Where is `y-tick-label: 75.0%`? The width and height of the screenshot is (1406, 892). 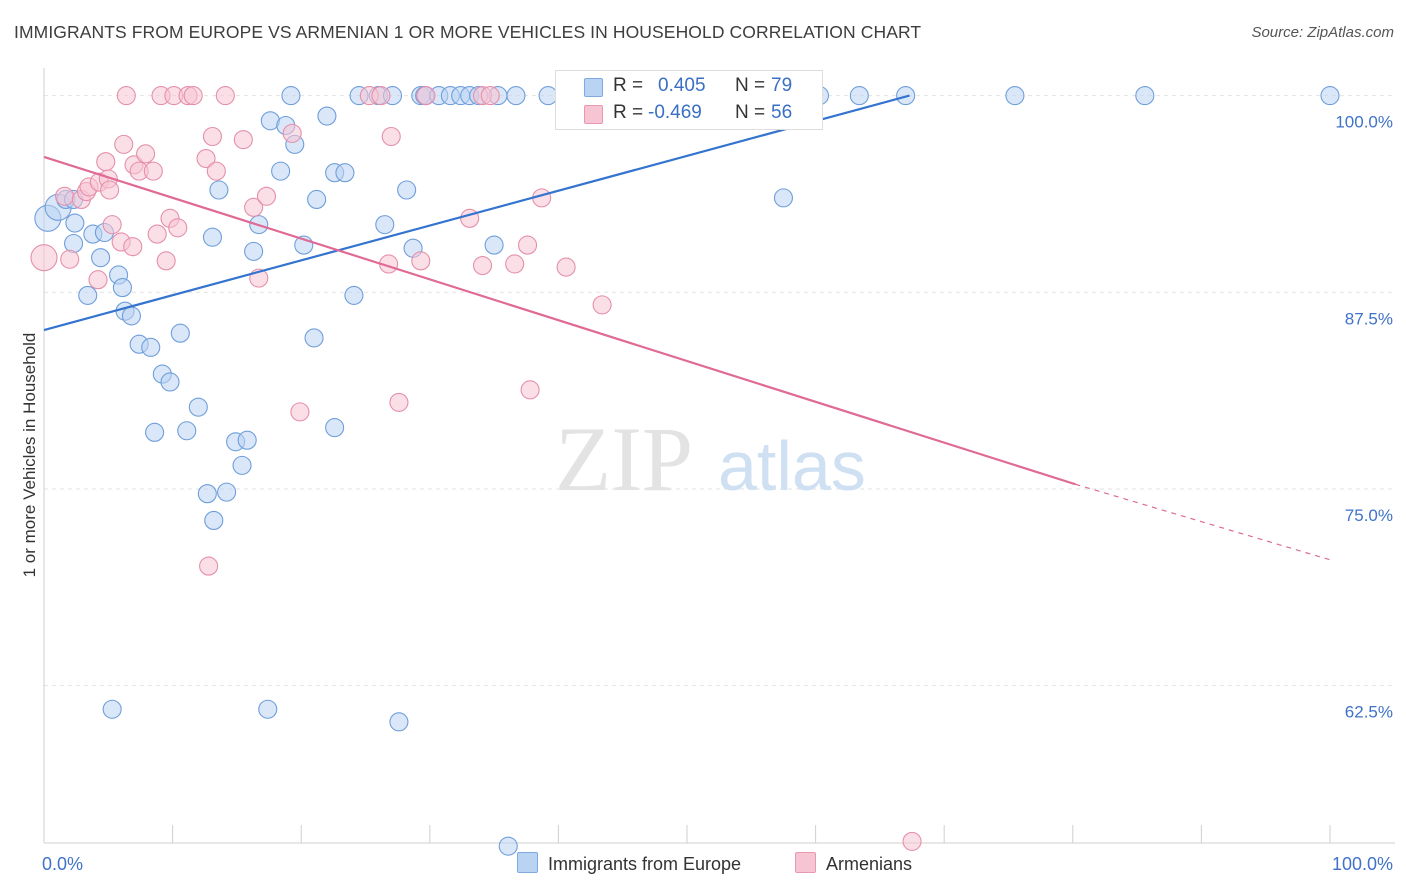
y-tick-label: 75.0% is located at coordinates (1369, 515).